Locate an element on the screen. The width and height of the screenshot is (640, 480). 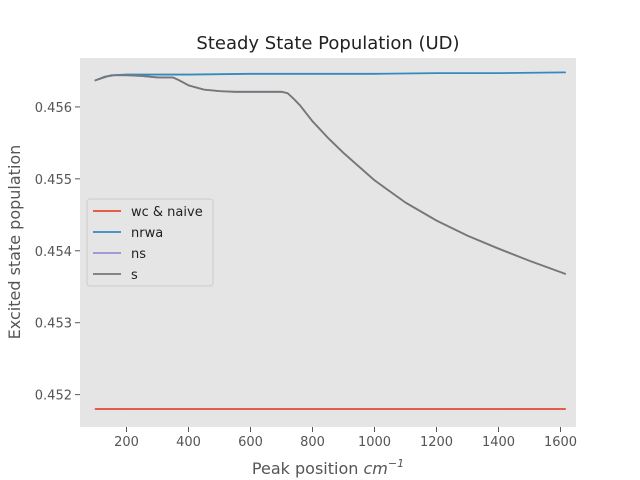
x-axis-label-unit: cm is located at coordinates (375, 468).